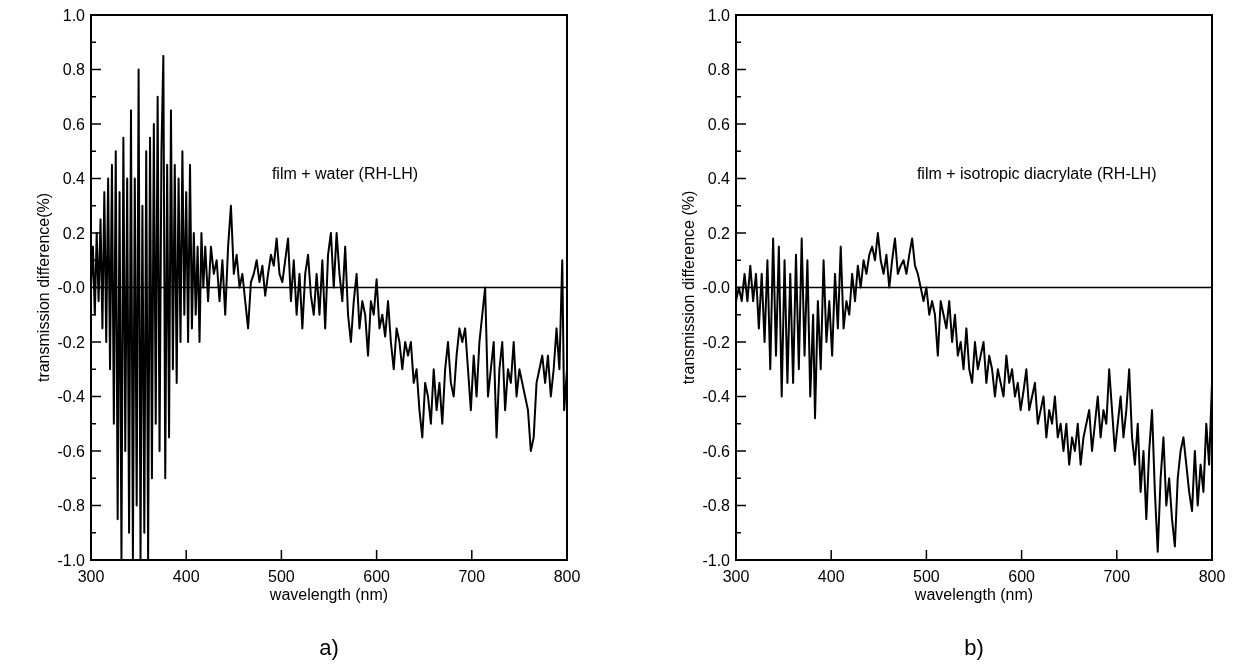 This screenshot has width=1241, height=671. Describe the element at coordinates (329, 647) in the screenshot. I see `text: a)` at that location.